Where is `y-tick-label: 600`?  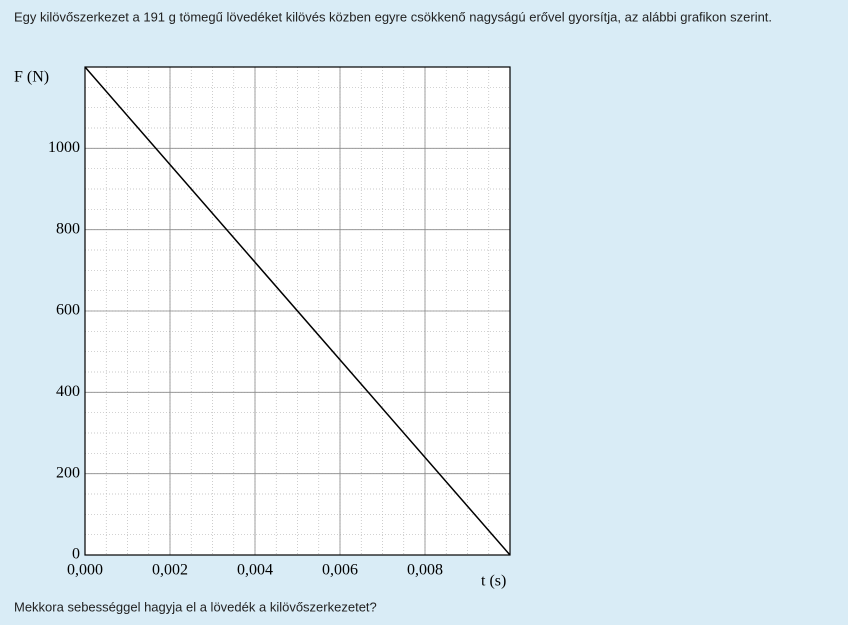 y-tick-label: 600 is located at coordinates (68, 310).